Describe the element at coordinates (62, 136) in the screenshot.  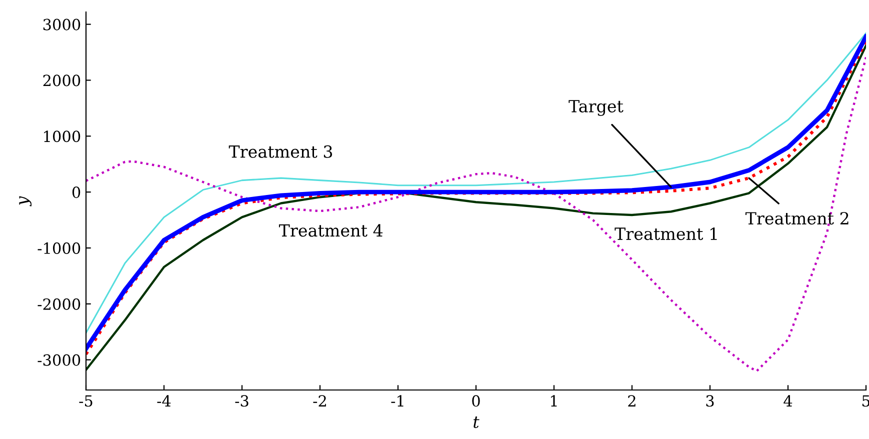
I see `y-tick-label: 1000` at that location.